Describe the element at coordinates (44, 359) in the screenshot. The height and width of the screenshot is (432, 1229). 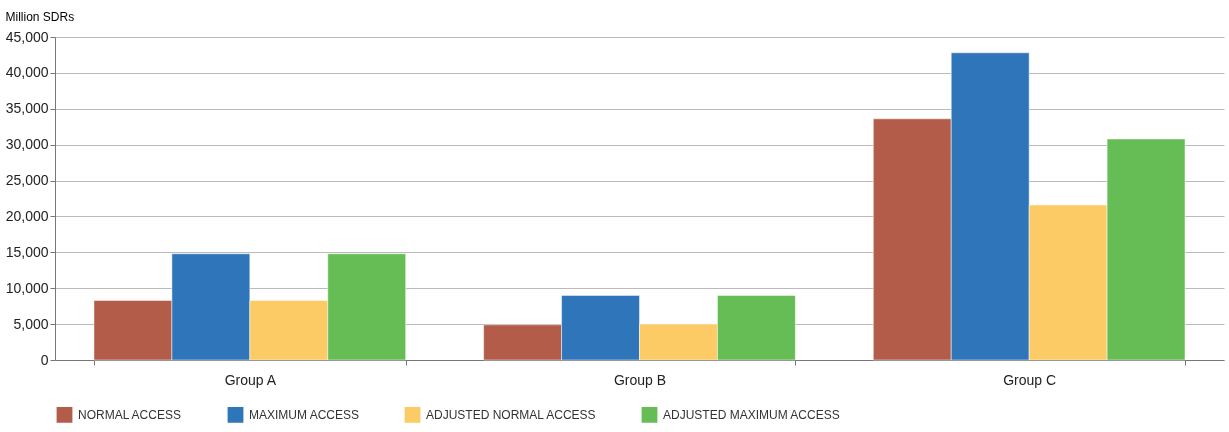
I see `y-tick-label: 0` at that location.